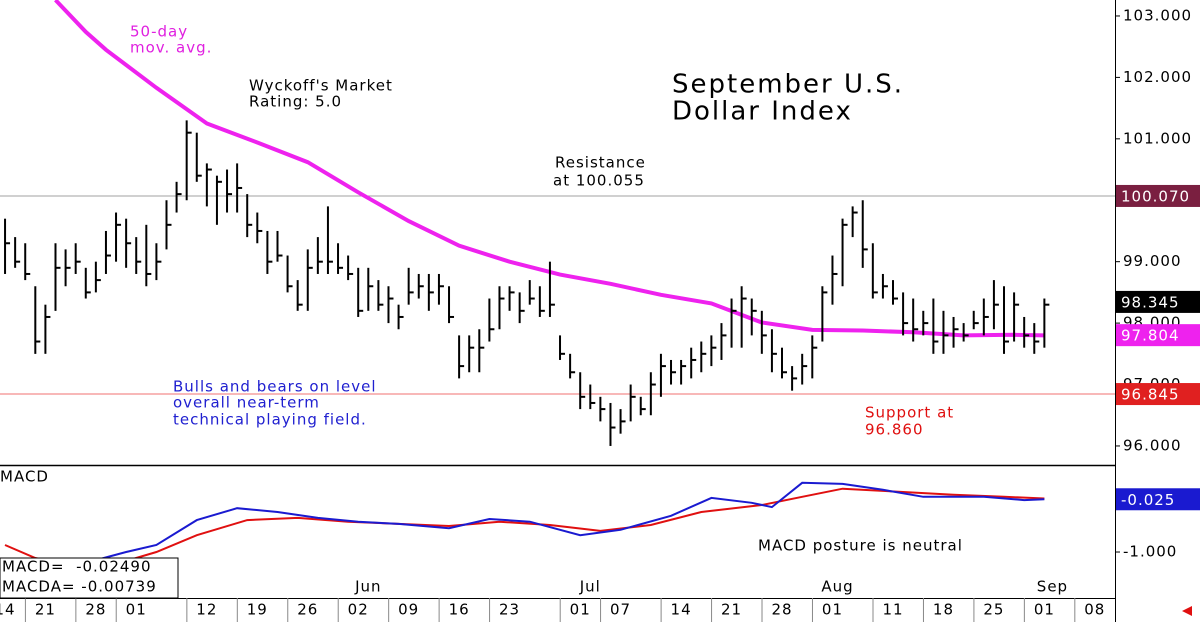 The image size is (1200, 622). What do you see at coordinates (408, 610) in the screenshot?
I see `x-tick-label: 09` at bounding box center [408, 610].